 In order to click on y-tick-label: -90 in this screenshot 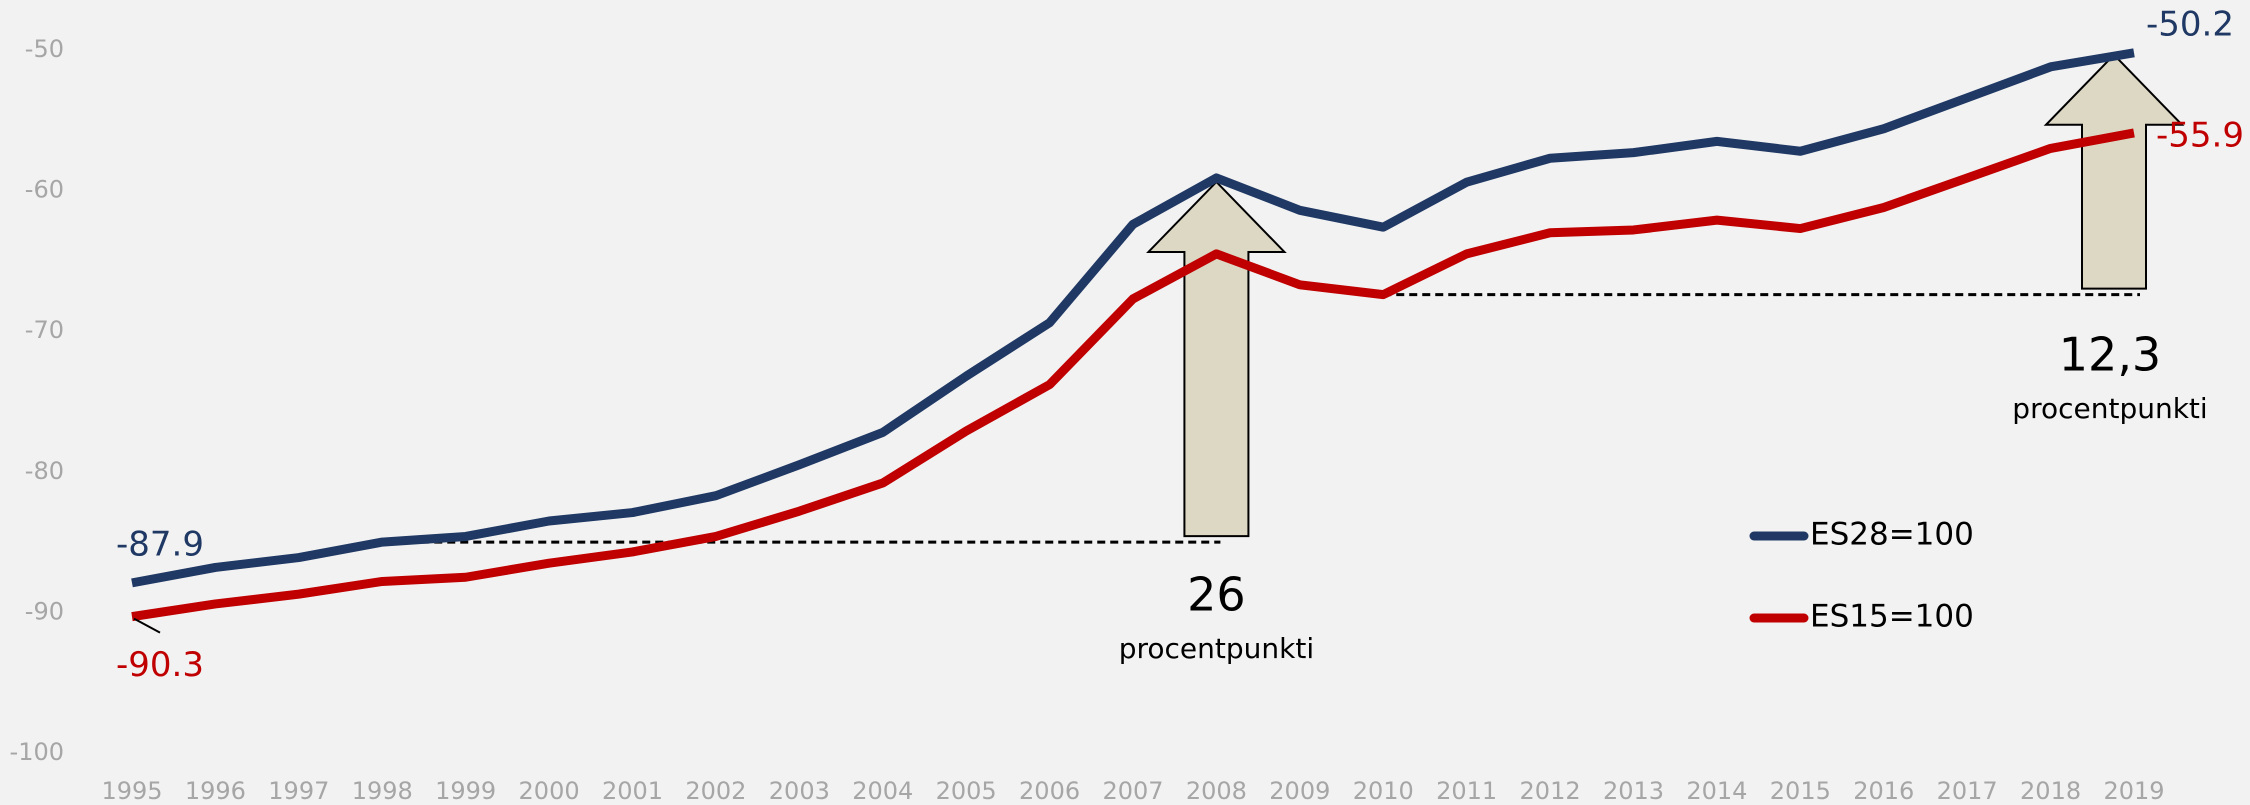, I will do `click(44, 611)`.